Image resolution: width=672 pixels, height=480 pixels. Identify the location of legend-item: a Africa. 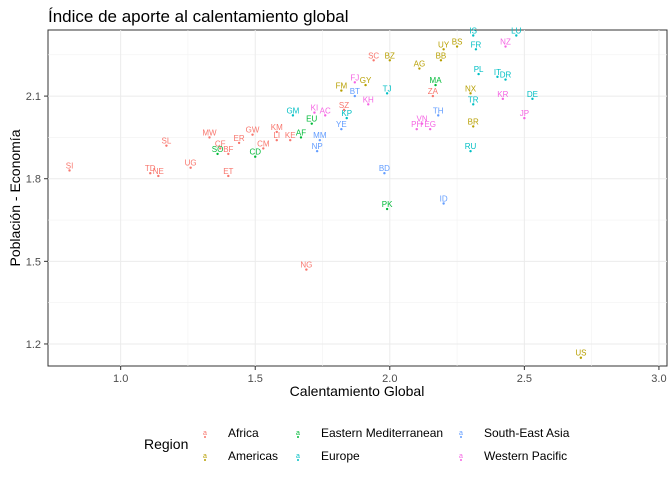
(231, 433).